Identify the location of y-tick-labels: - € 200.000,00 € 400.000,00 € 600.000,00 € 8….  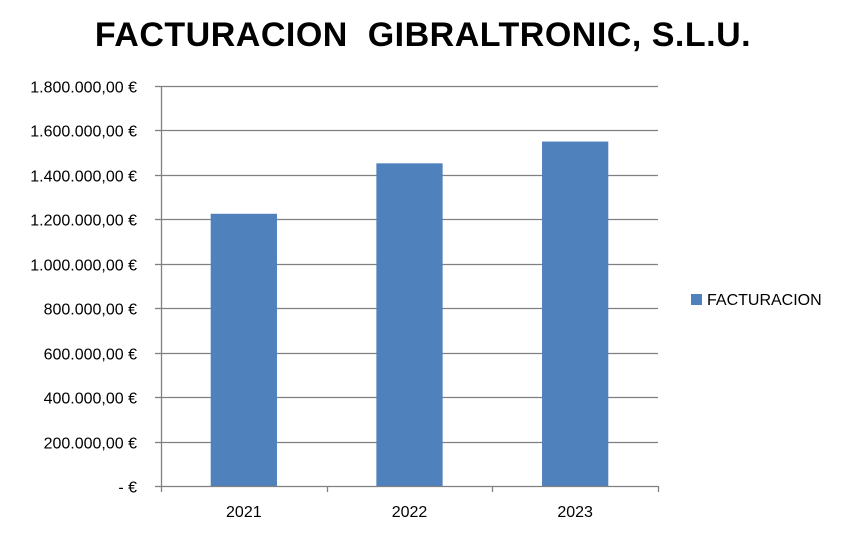
(83, 288).